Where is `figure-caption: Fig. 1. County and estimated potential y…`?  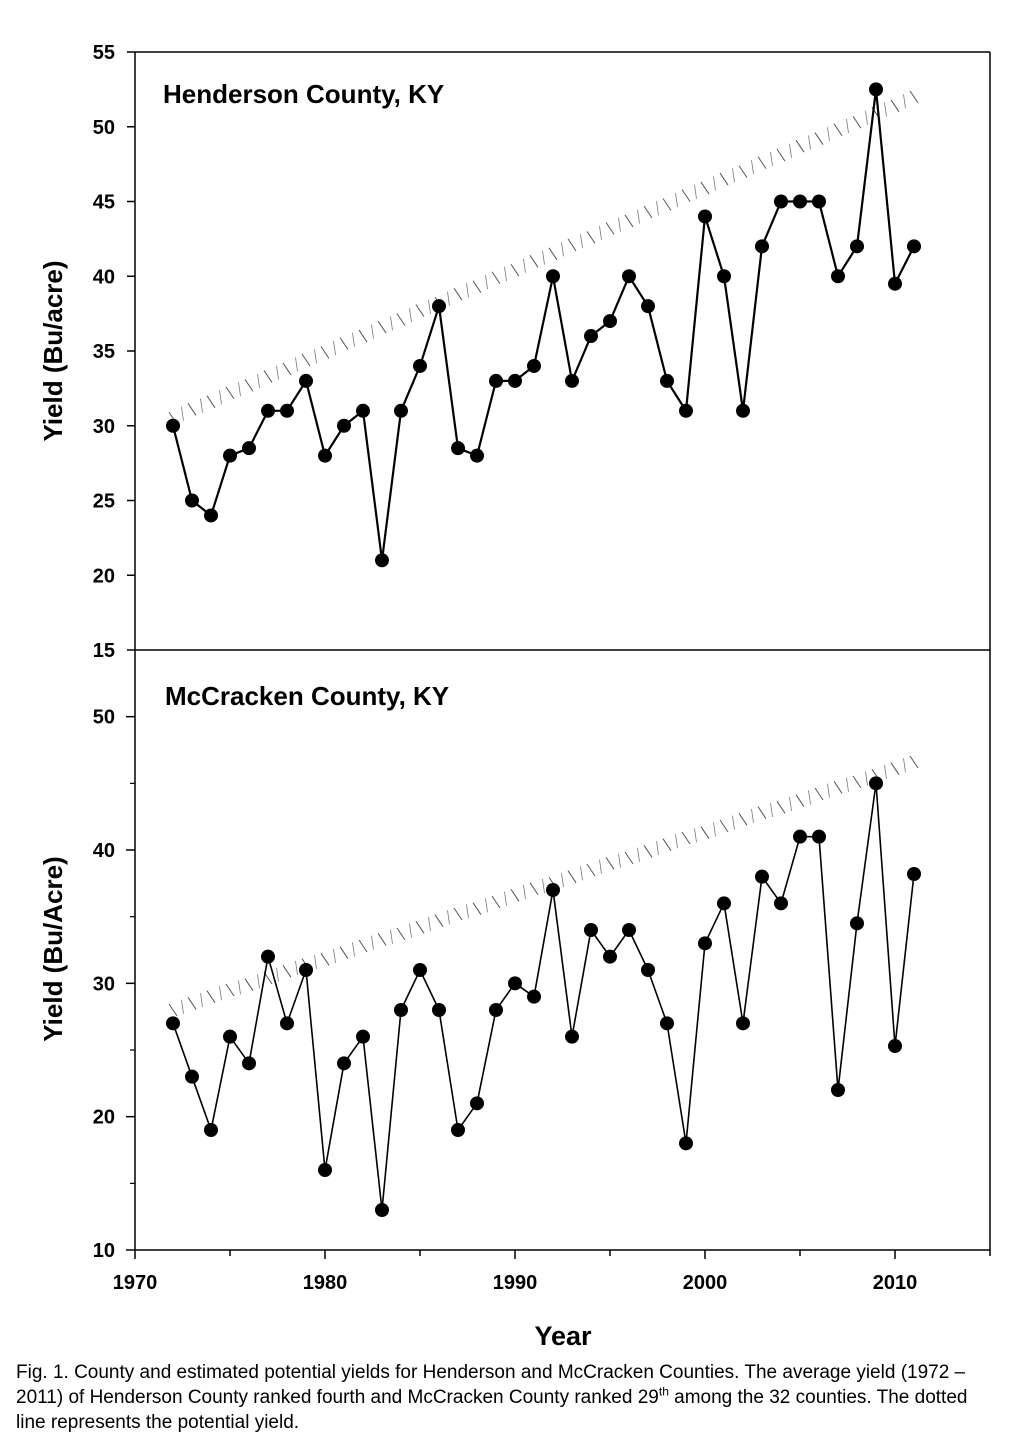 figure-caption: Fig. 1. County and estimated potential y… is located at coordinates (508, 1397).